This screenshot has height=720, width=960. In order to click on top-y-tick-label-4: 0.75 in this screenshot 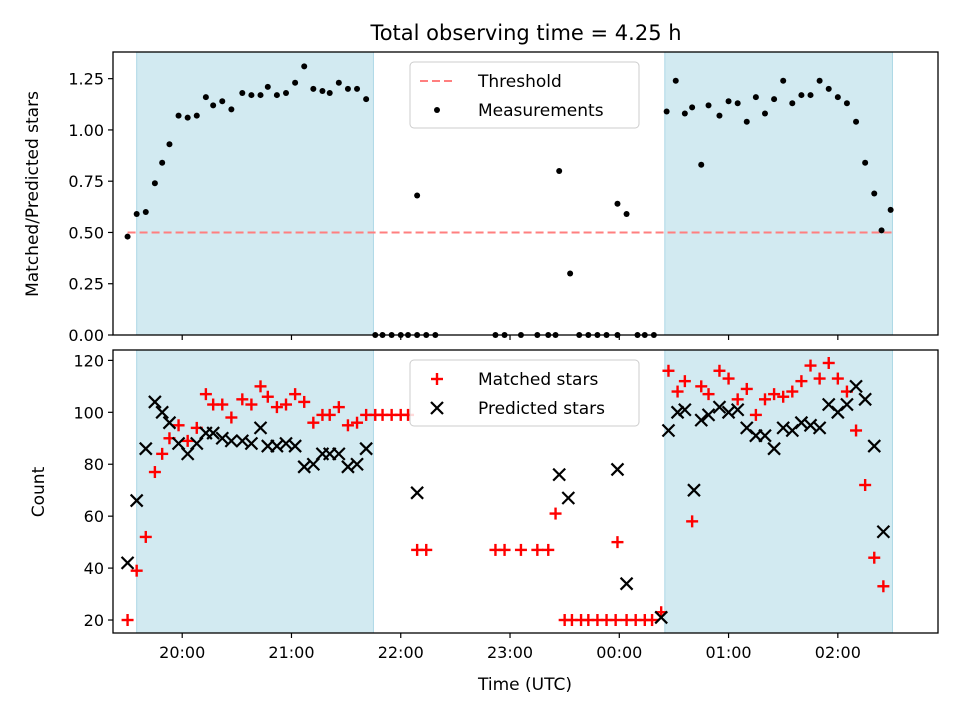, I will do `click(86, 181)`.